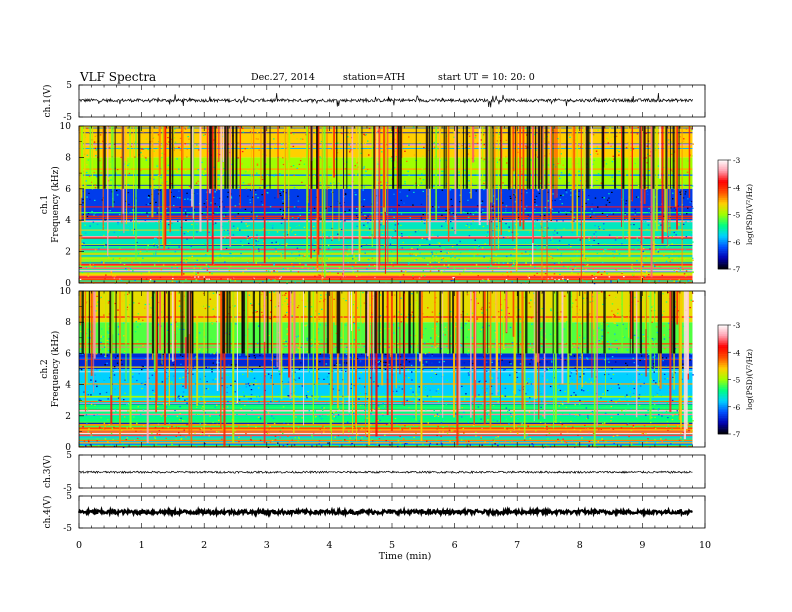  Describe the element at coordinates (653, 157) in the screenshot. I see `dark-gap` at that location.